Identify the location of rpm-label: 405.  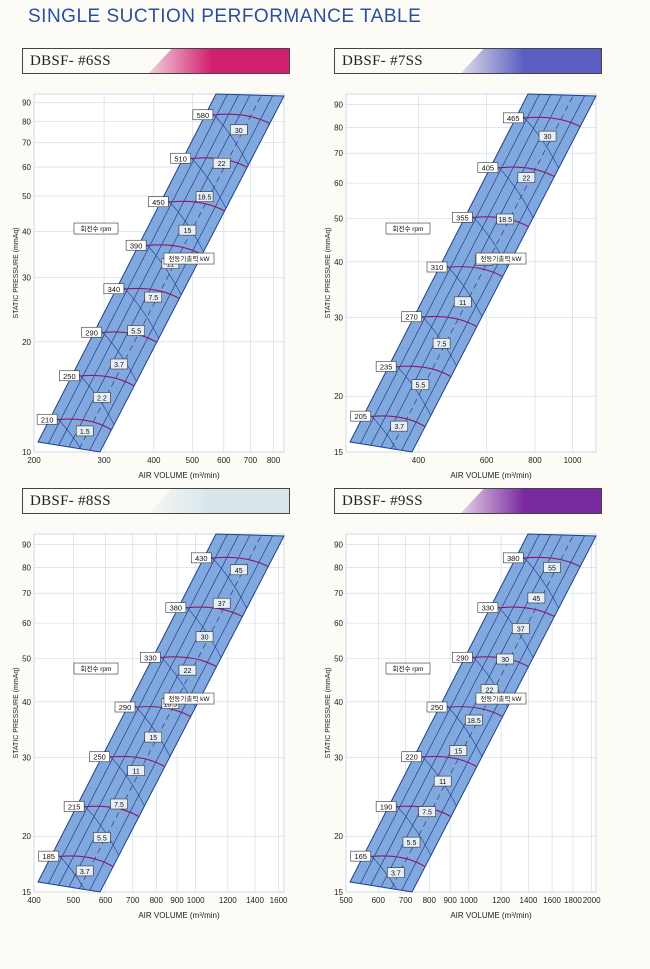
(488, 168).